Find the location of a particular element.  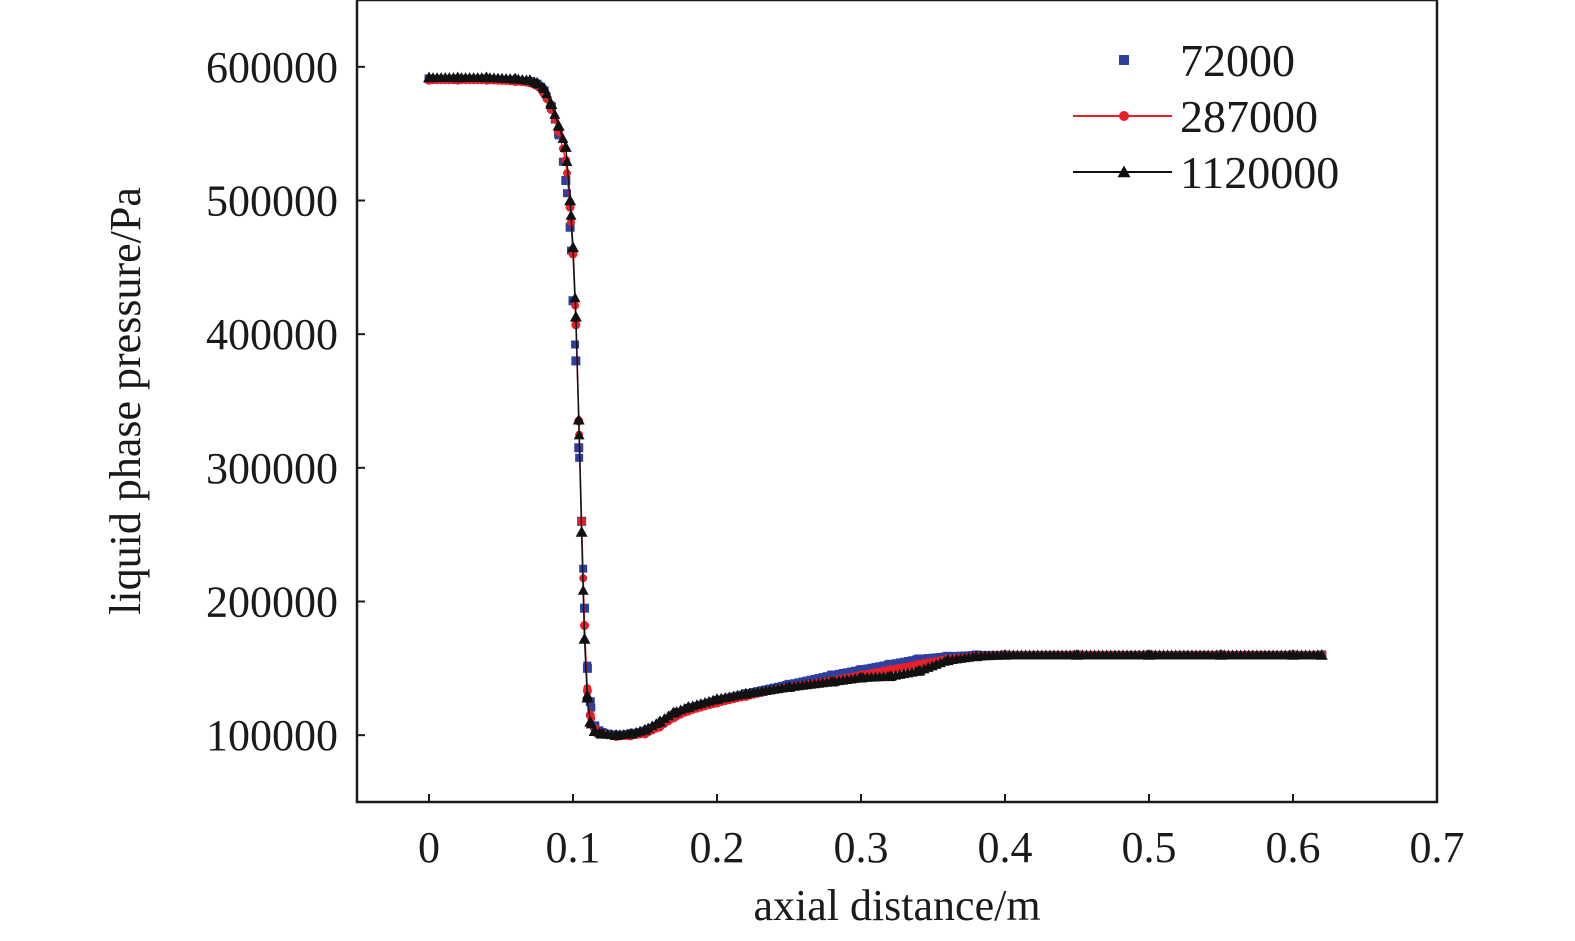

x-tick-label: 0.7 is located at coordinates (1437, 847).